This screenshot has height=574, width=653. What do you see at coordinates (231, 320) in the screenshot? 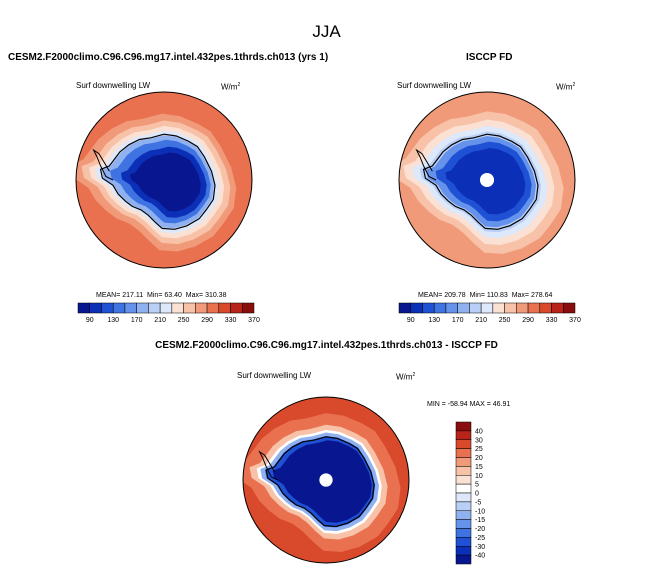
I see `panel1-colorbar-label-330: 330` at bounding box center [231, 320].